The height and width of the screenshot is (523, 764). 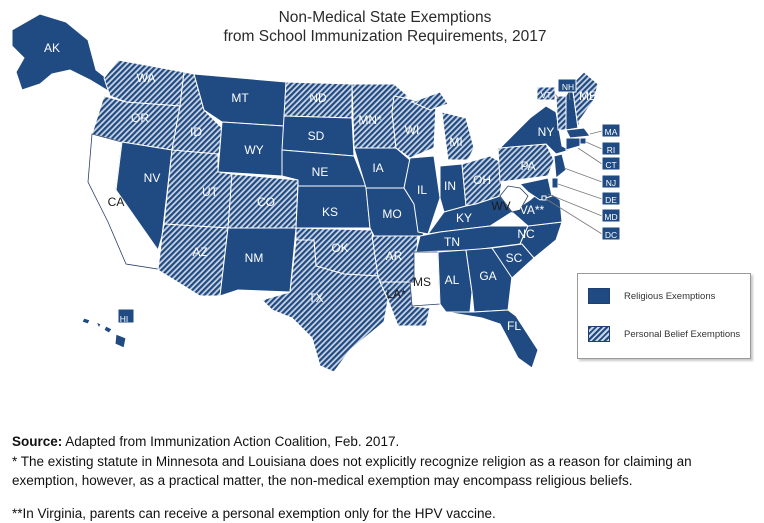 I want to click on callout-box-hi, so click(x=126, y=316).